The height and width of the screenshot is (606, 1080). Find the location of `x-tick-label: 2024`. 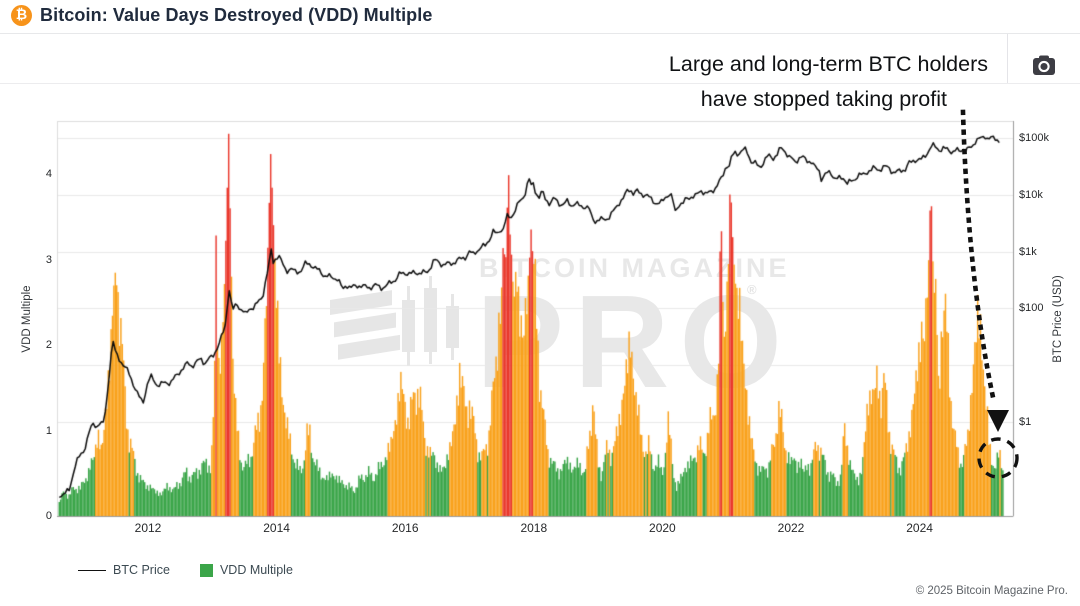

x-tick-label: 2024 is located at coordinates (919, 528).